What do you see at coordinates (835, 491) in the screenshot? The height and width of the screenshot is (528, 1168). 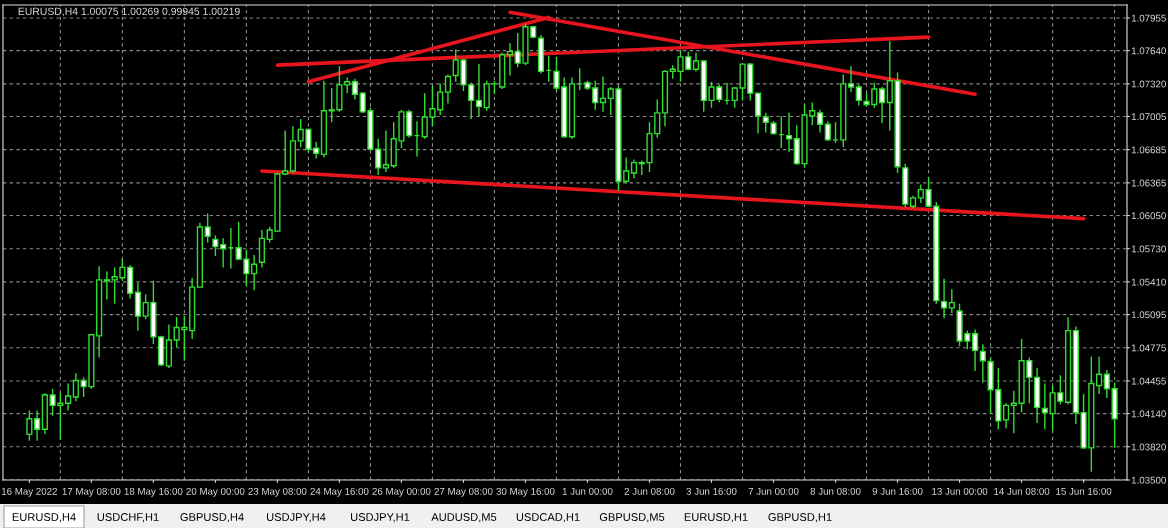 I see `x-tick-label: 8 Jun 08:00` at bounding box center [835, 491].